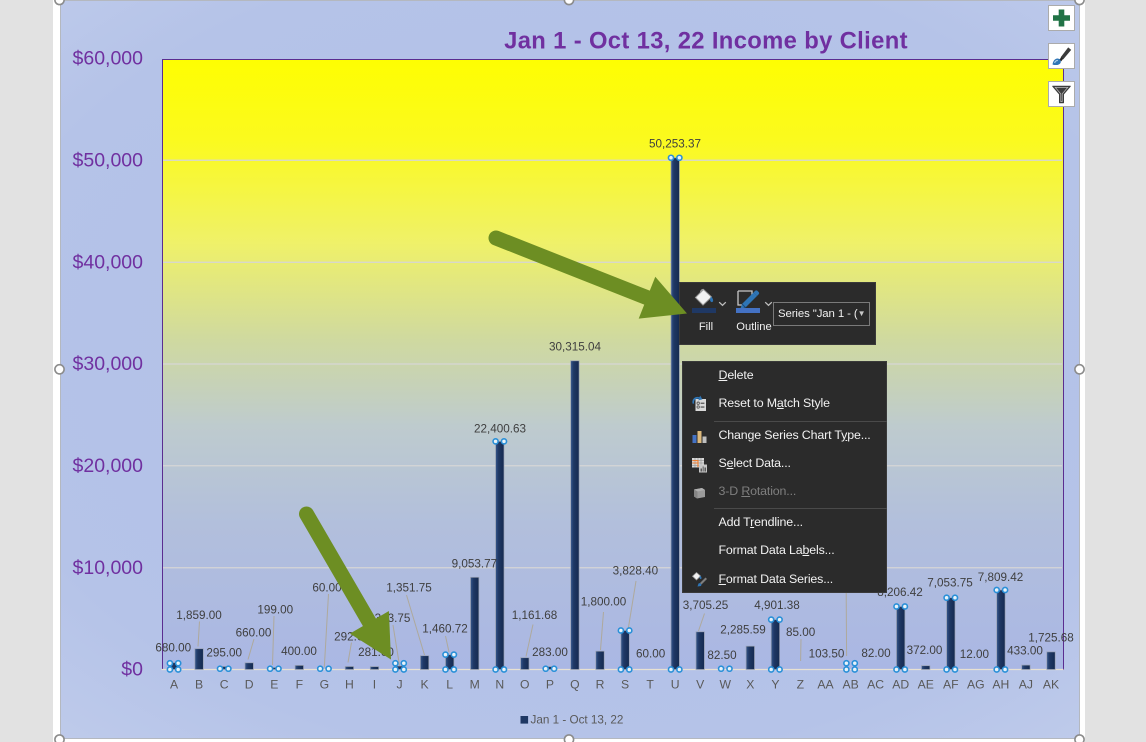 The width and height of the screenshot is (1146, 742). I want to click on svg-text: E, so click(274, 684).